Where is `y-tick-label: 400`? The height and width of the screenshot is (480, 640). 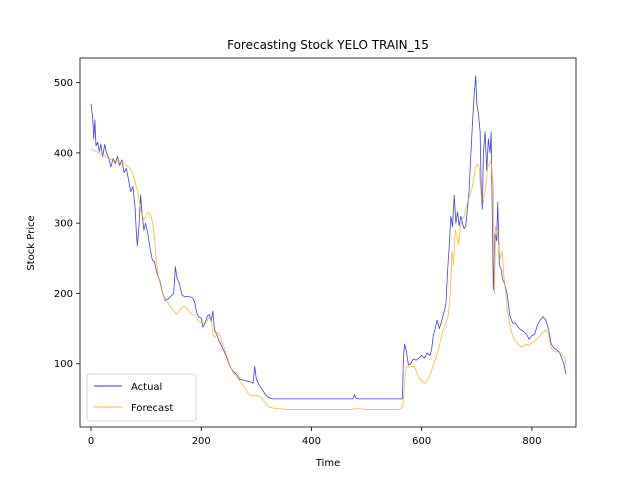 y-tick-label: 400 is located at coordinates (63, 153).